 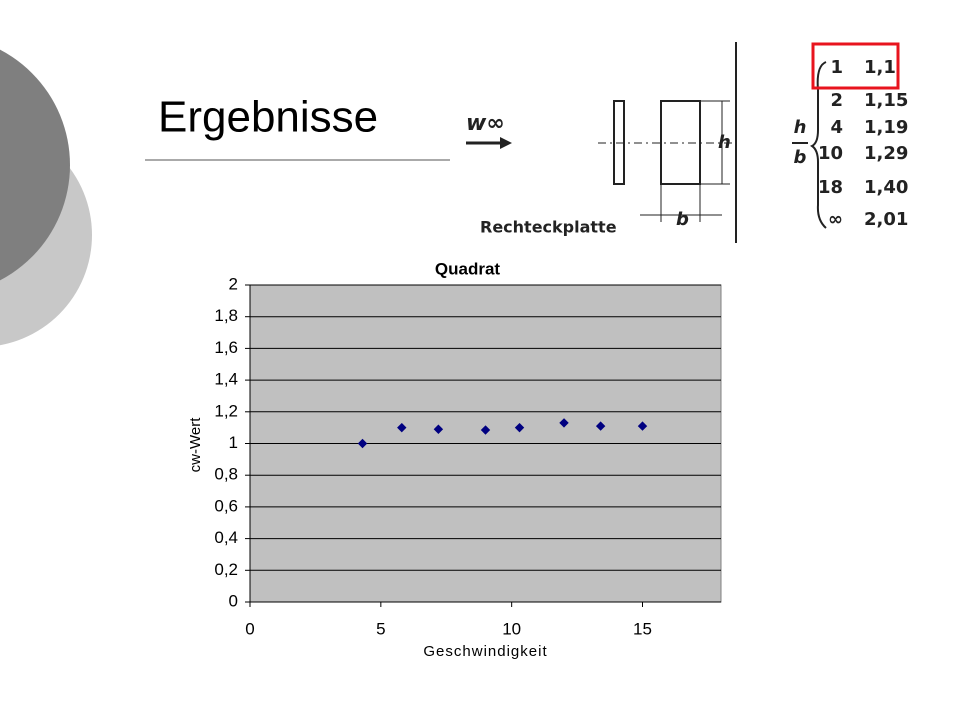 I want to click on x-tick-label: 0, so click(x=249, y=628).